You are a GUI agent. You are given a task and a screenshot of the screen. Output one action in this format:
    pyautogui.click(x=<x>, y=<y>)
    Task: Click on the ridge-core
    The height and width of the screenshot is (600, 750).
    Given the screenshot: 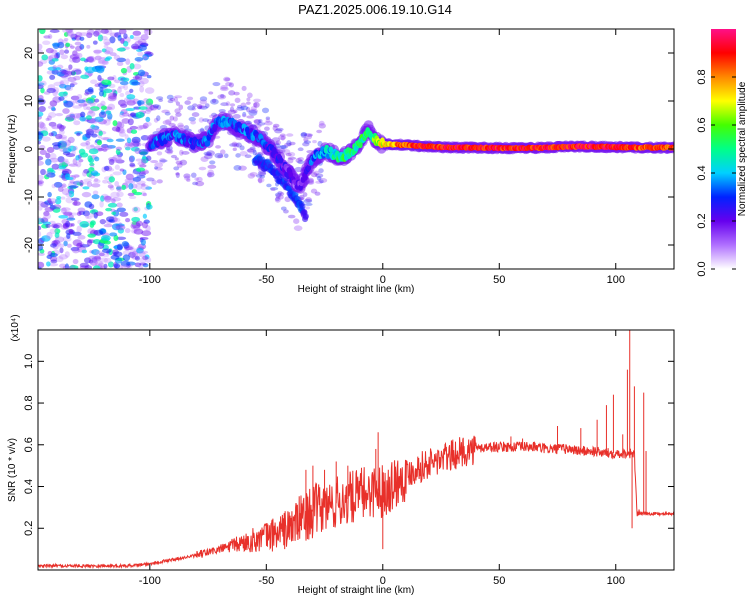 What is the action you would take?
    pyautogui.click(x=291, y=175)
    